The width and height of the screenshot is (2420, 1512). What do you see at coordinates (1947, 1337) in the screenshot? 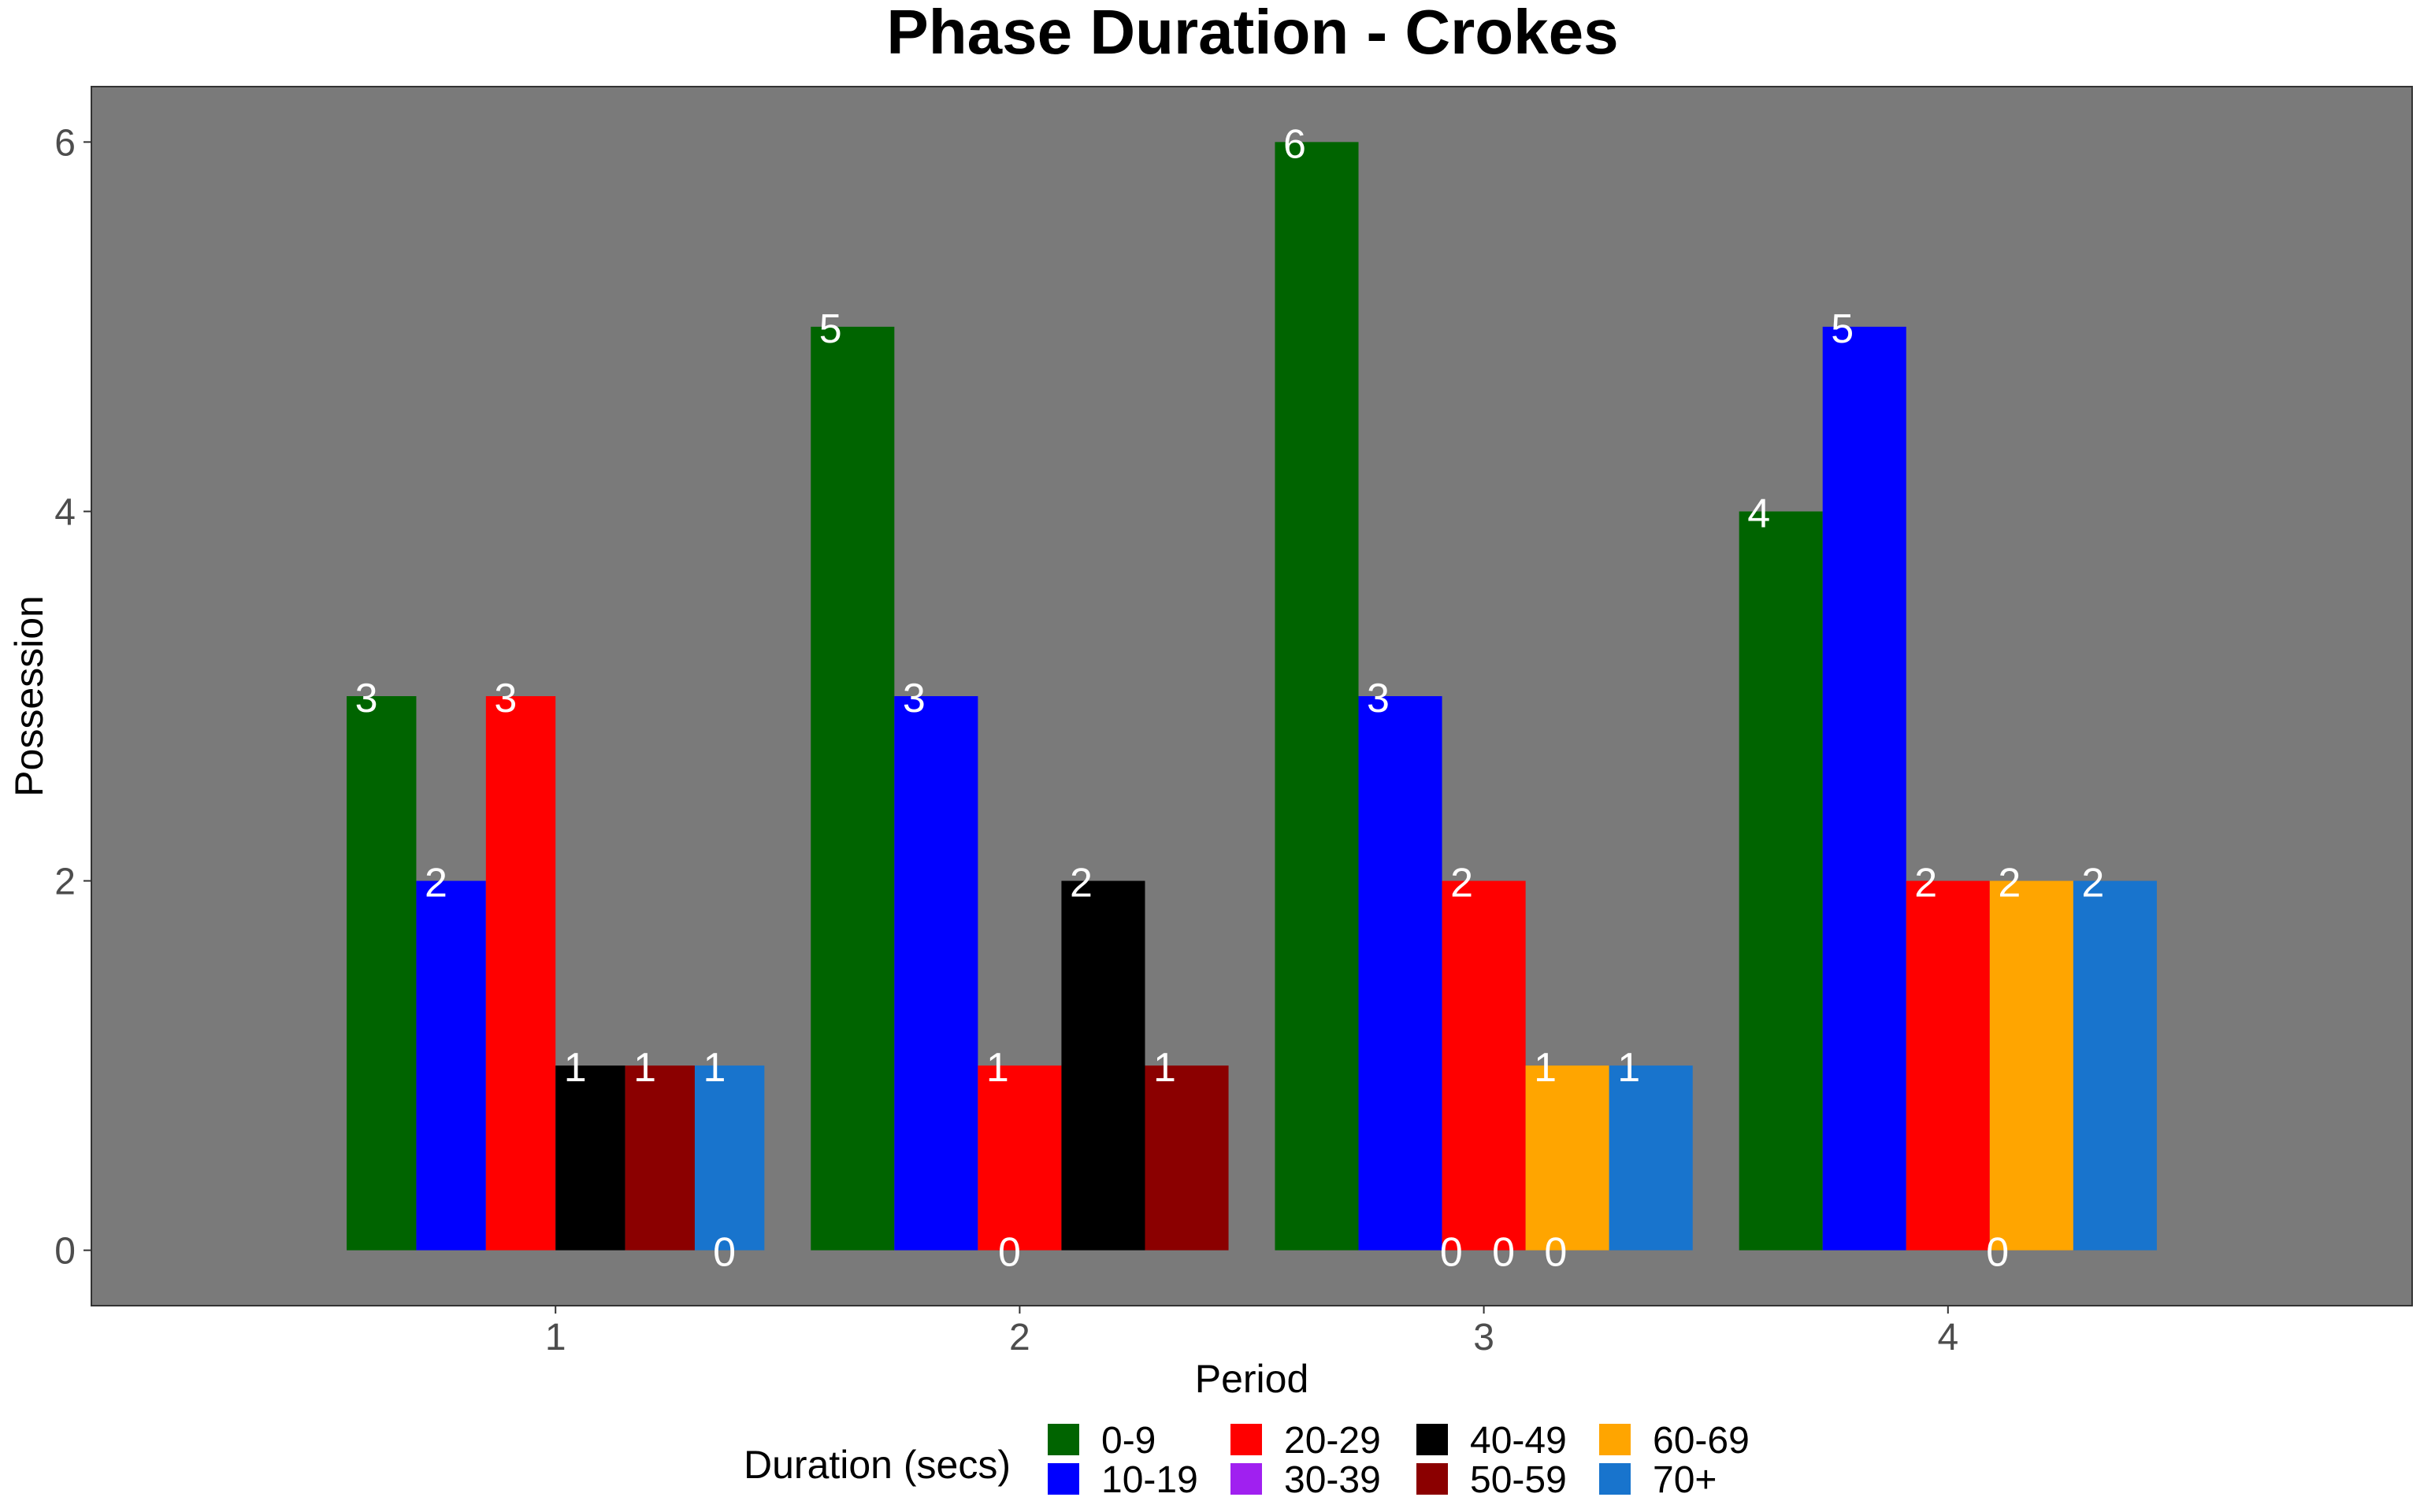
I see `x-tick-label: 4` at bounding box center [1947, 1337].